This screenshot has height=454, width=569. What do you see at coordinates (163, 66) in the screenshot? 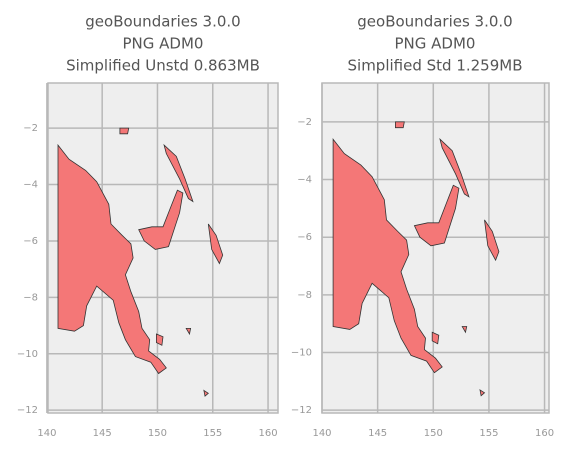
I see `subplot-title: Simplified Unstd 0.863MB` at bounding box center [163, 66].